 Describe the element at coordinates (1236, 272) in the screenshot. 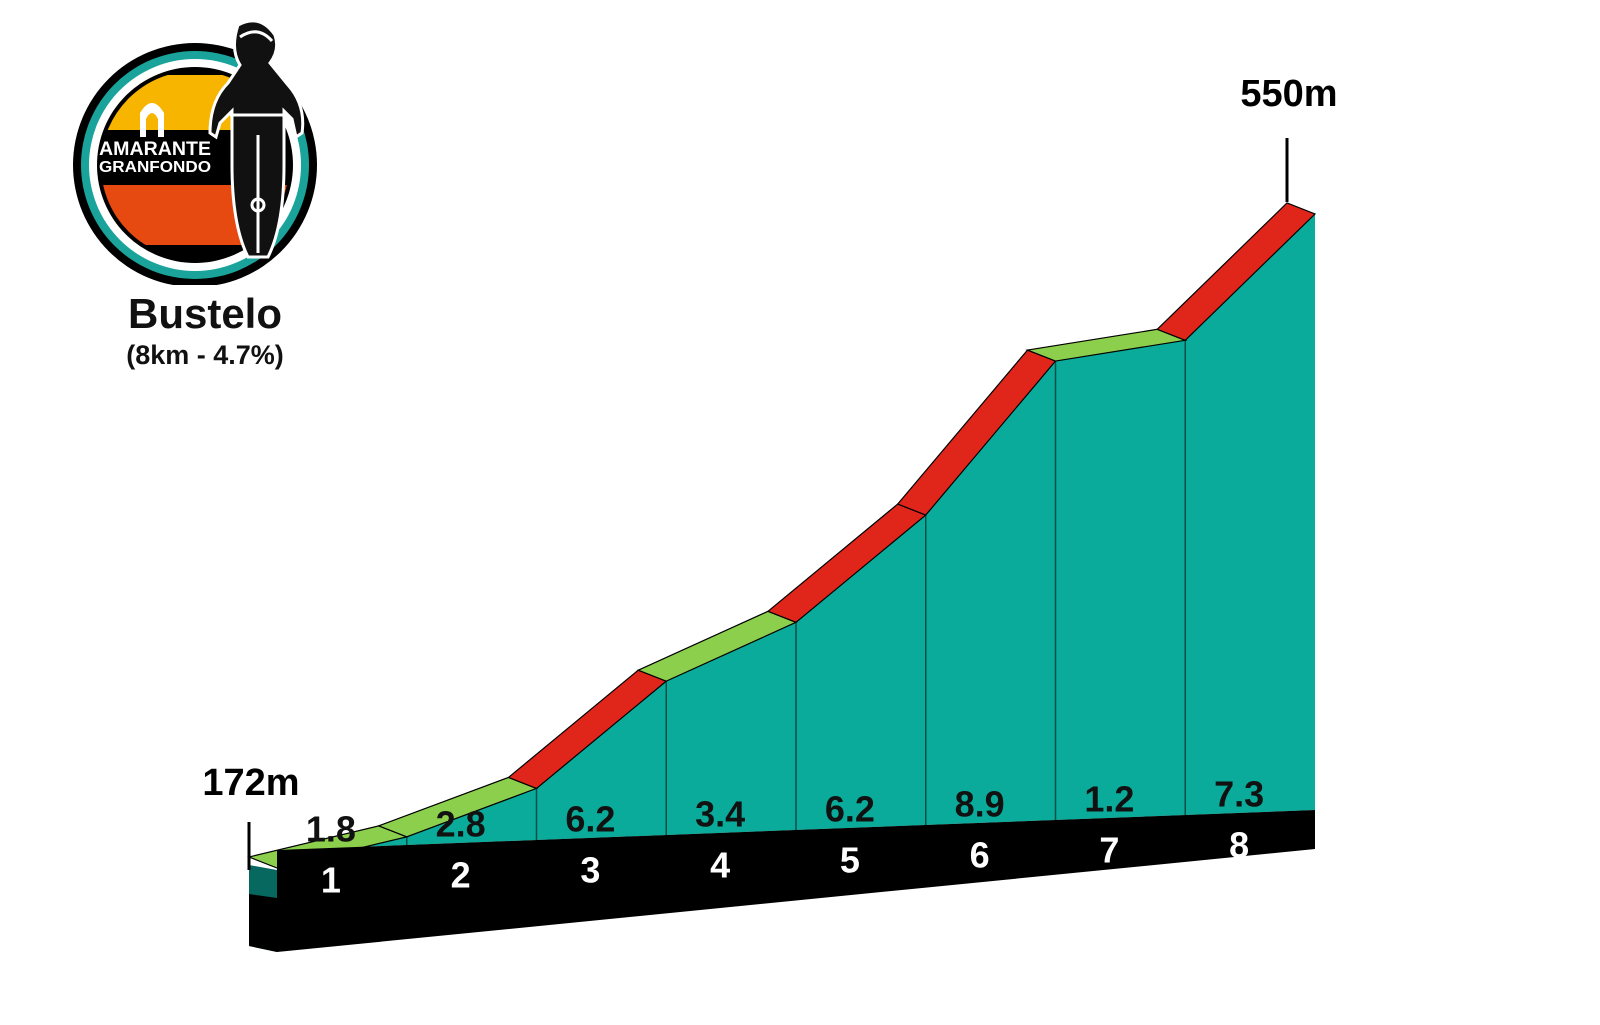

I see `segment-stripe` at that location.